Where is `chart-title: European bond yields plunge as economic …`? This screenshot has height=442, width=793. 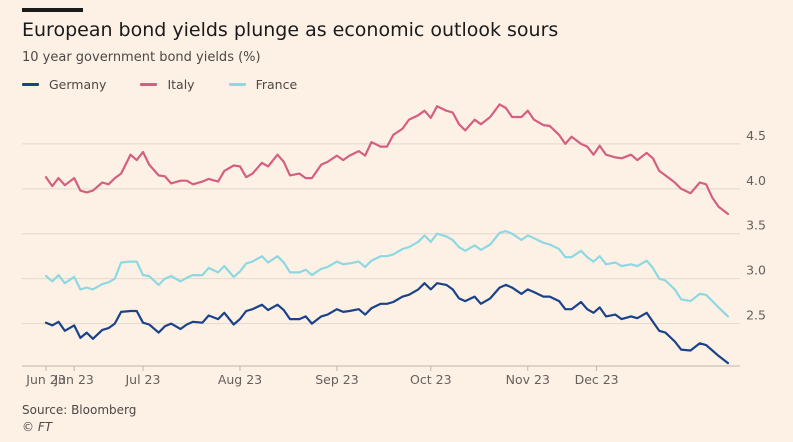
chart-title: European bond yields plunge as economic … is located at coordinates (290, 30).